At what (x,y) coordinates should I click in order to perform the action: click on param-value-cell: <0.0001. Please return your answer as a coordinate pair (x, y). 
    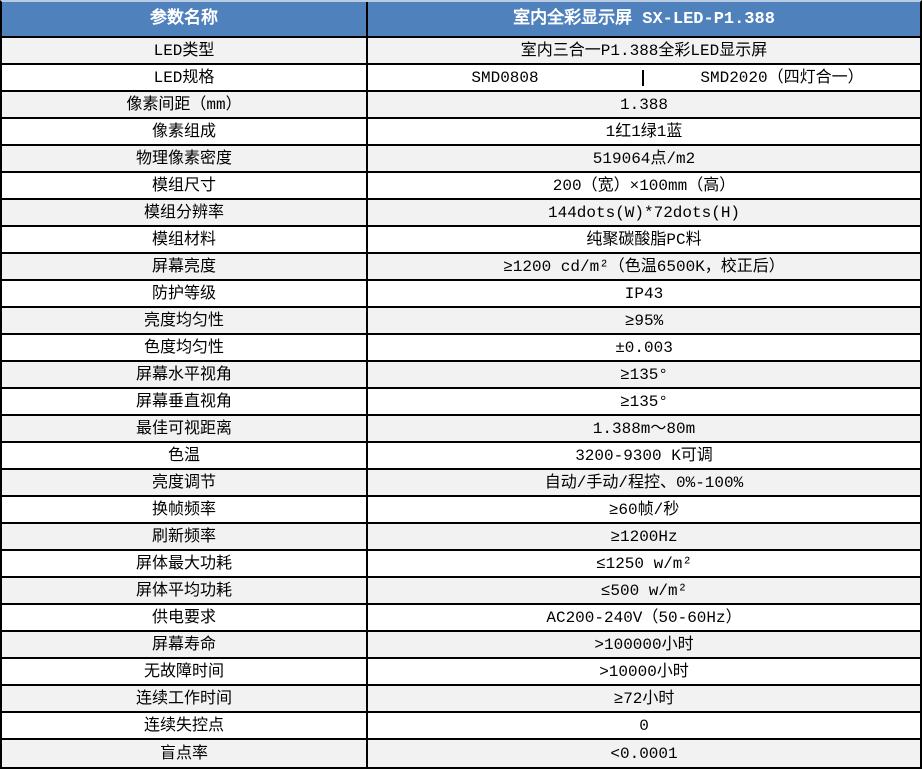
    Looking at the image, I should click on (644, 753).